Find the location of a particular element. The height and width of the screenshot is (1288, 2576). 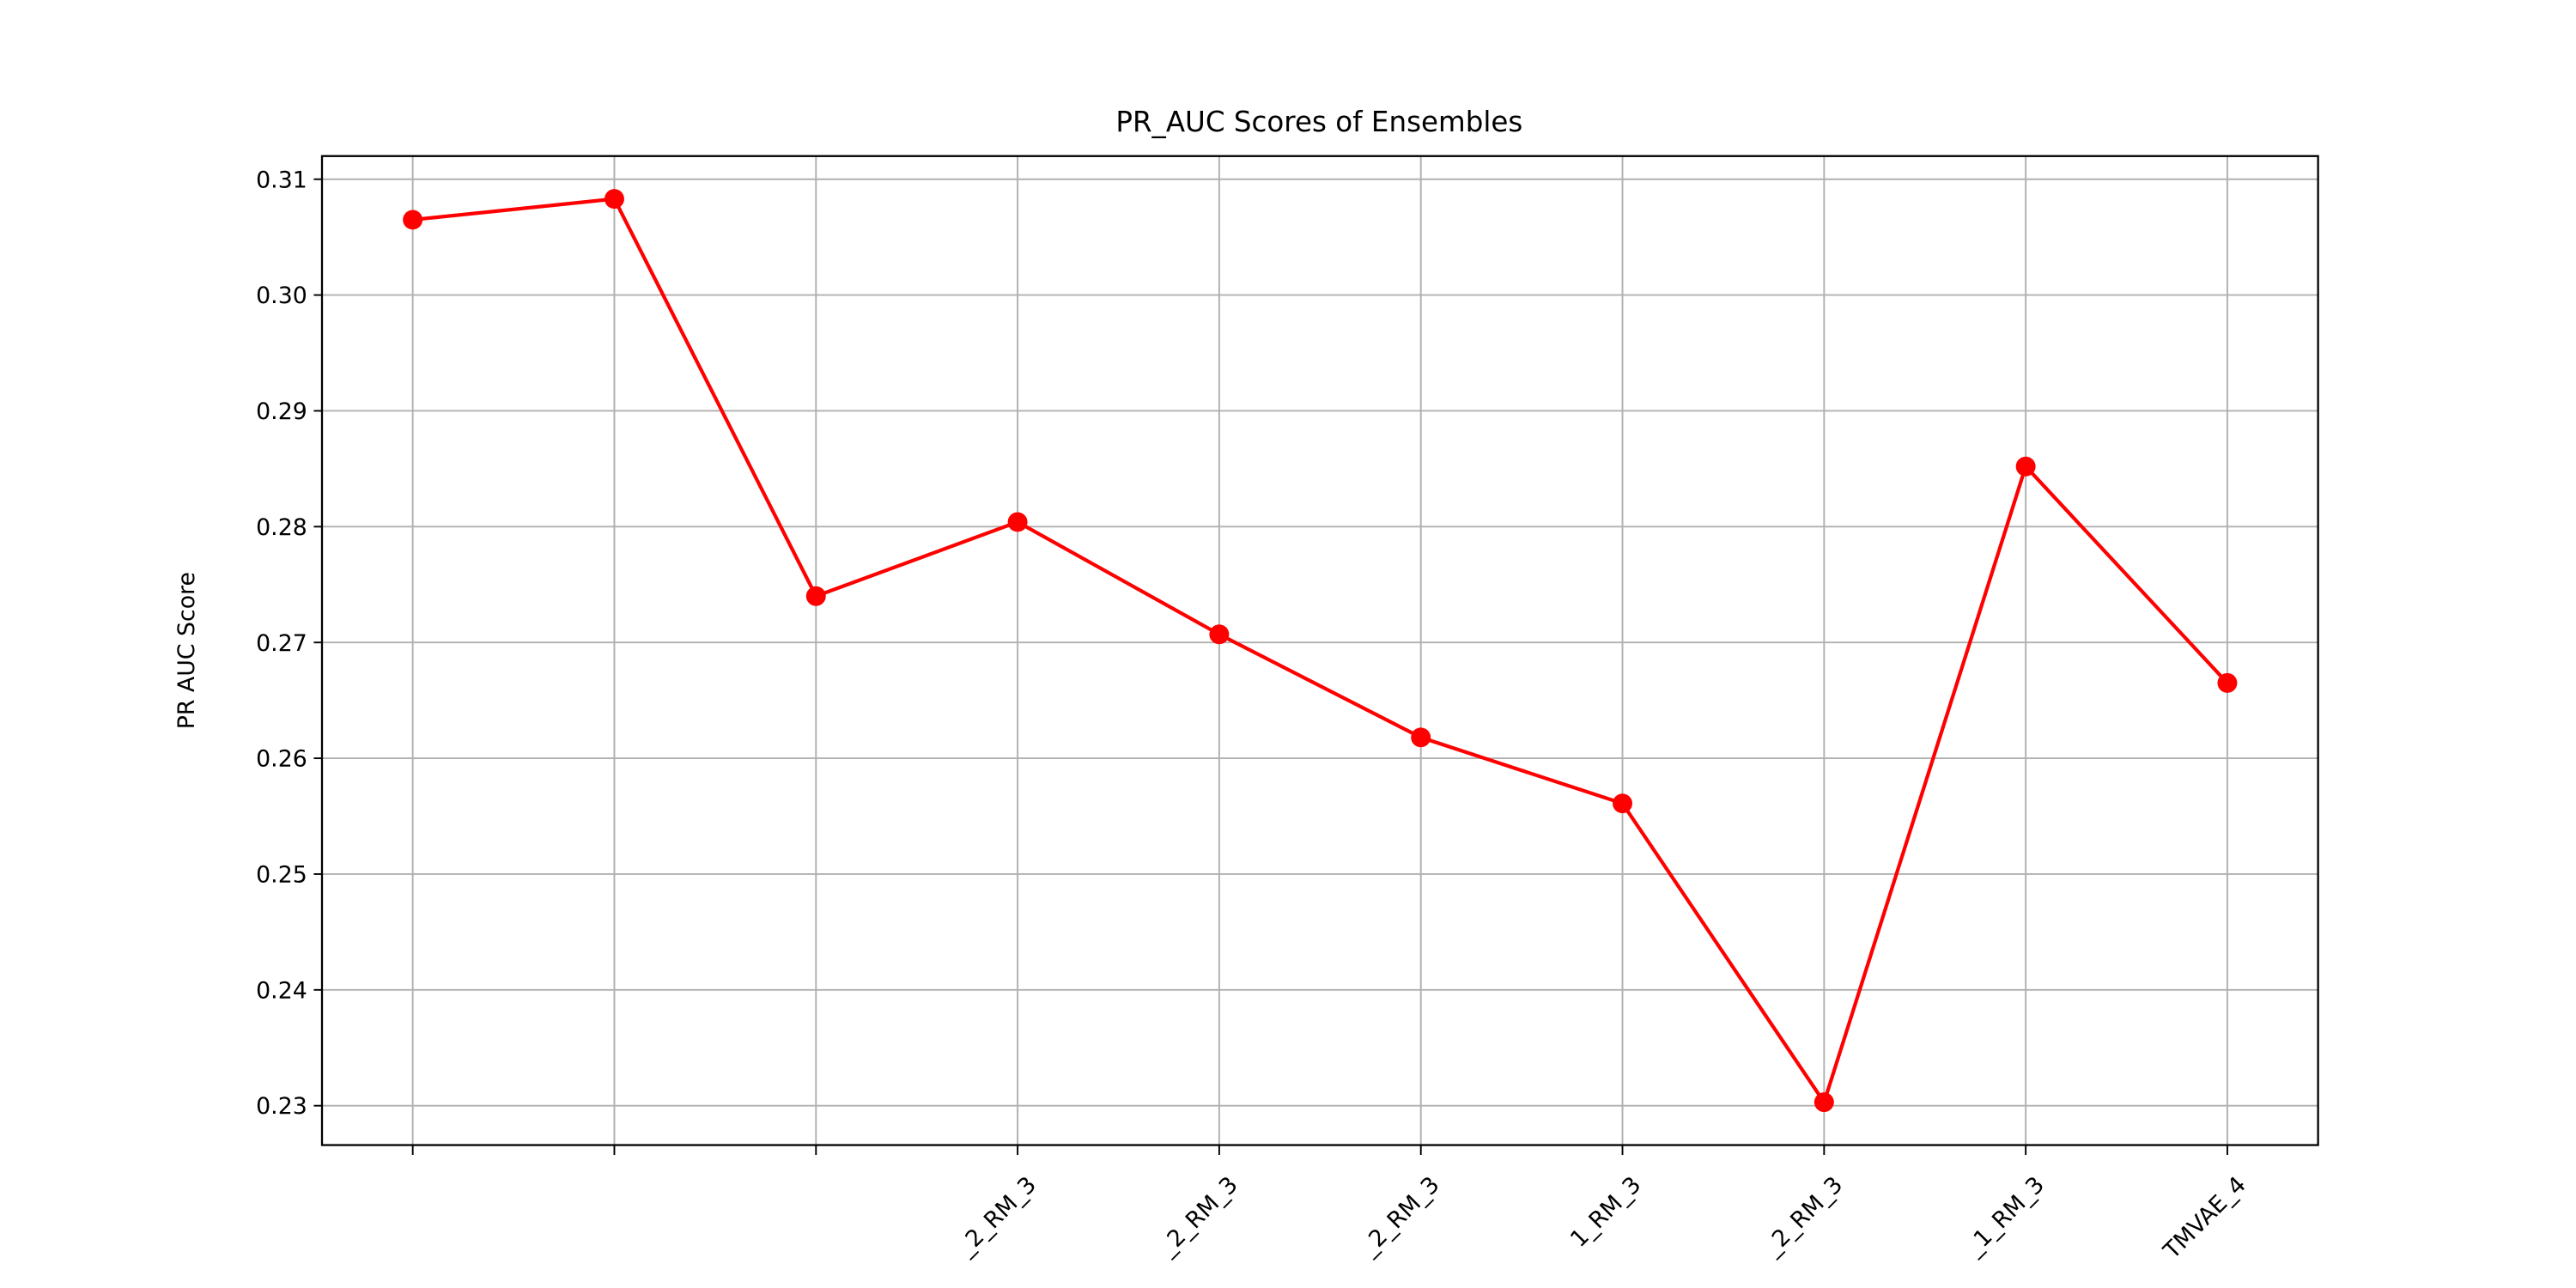

y-tick-label: 0.23 is located at coordinates (281, 1107).